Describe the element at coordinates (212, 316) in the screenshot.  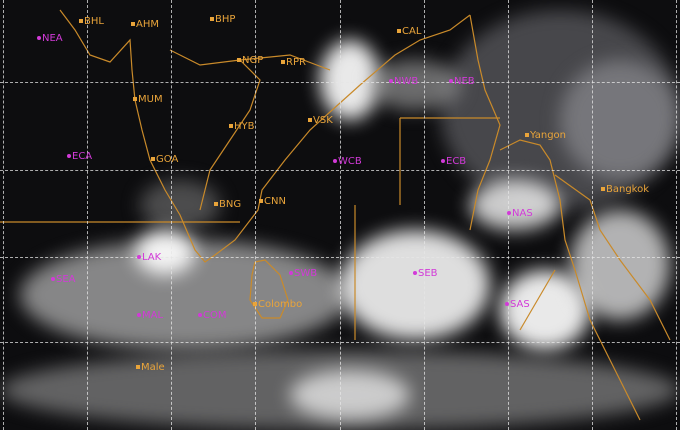
I see `region-label-com: COM` at that location.